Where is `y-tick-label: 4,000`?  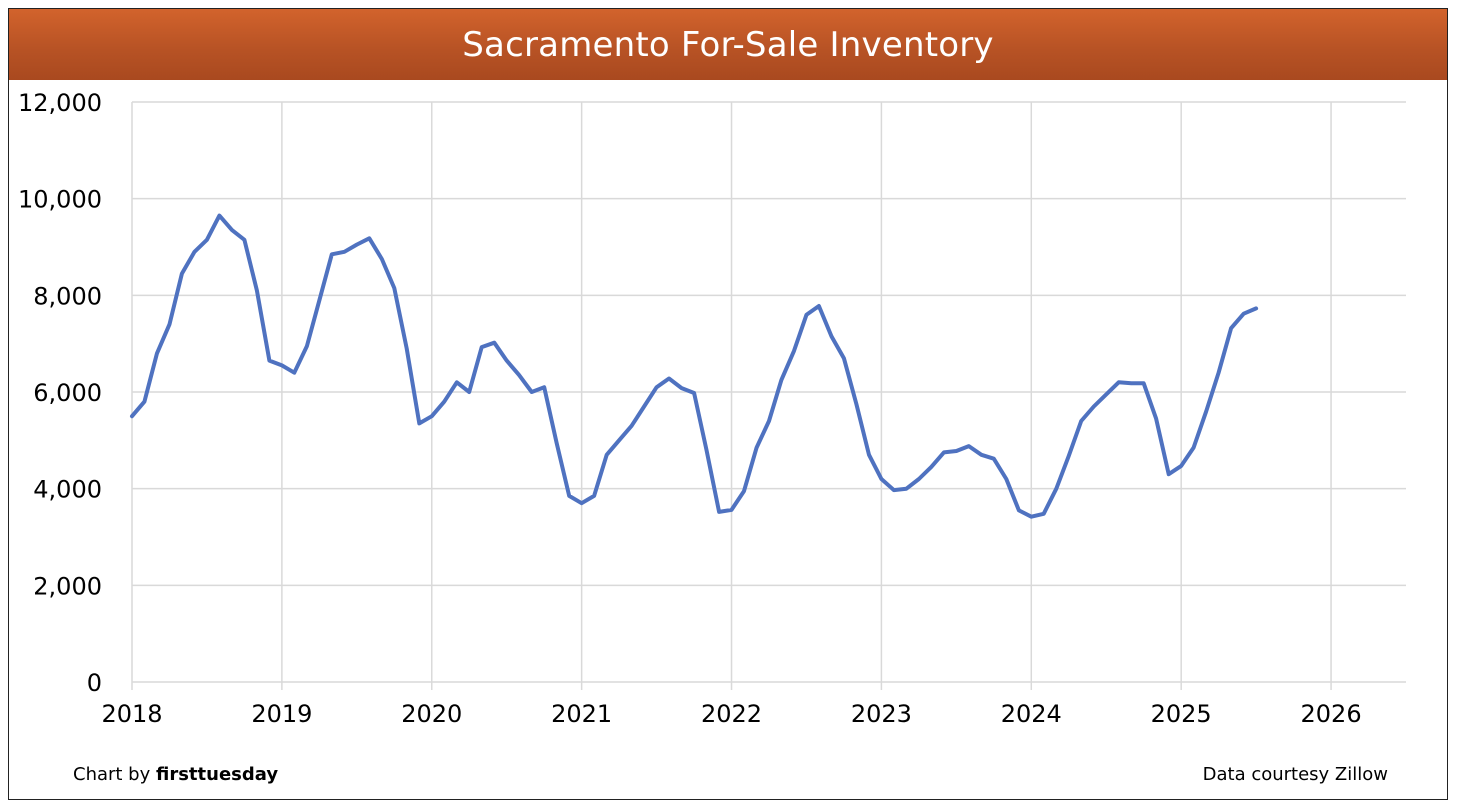
y-tick-label: 4,000 is located at coordinates (67, 490).